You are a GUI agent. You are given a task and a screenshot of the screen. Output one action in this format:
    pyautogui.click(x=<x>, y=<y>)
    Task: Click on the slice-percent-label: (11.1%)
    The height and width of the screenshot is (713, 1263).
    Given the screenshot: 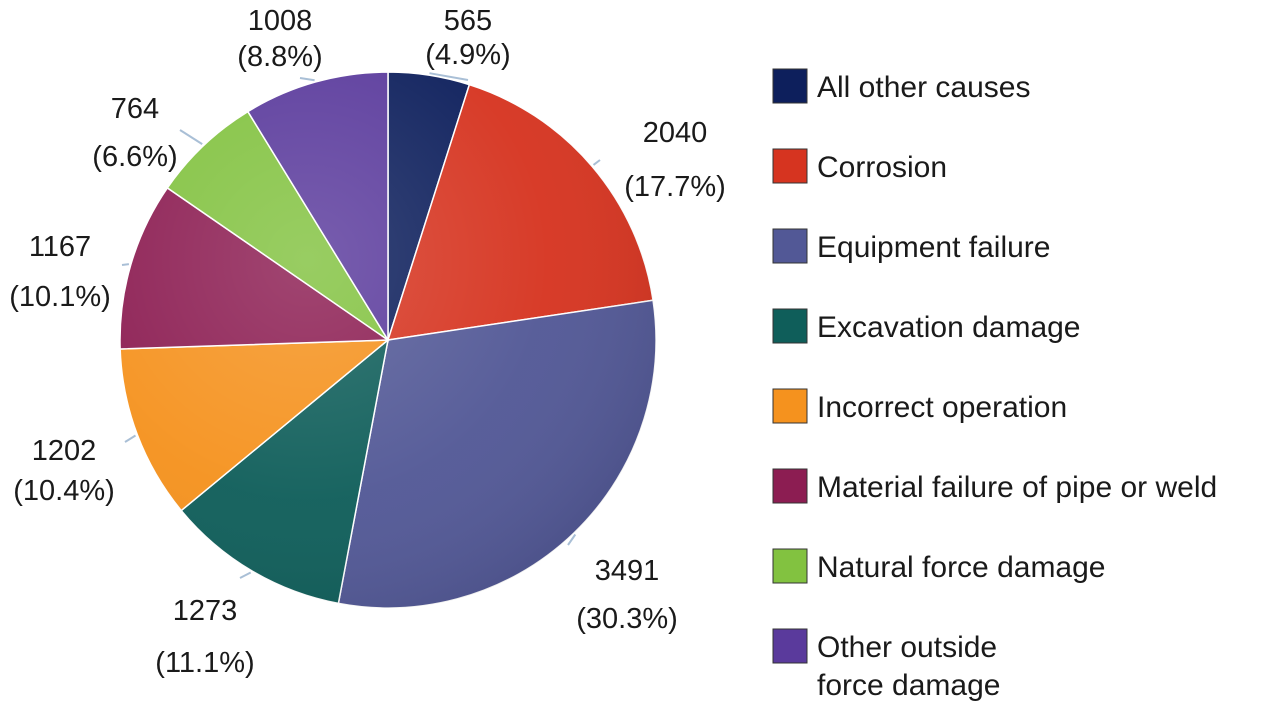 What is the action you would take?
    pyautogui.click(x=204, y=663)
    